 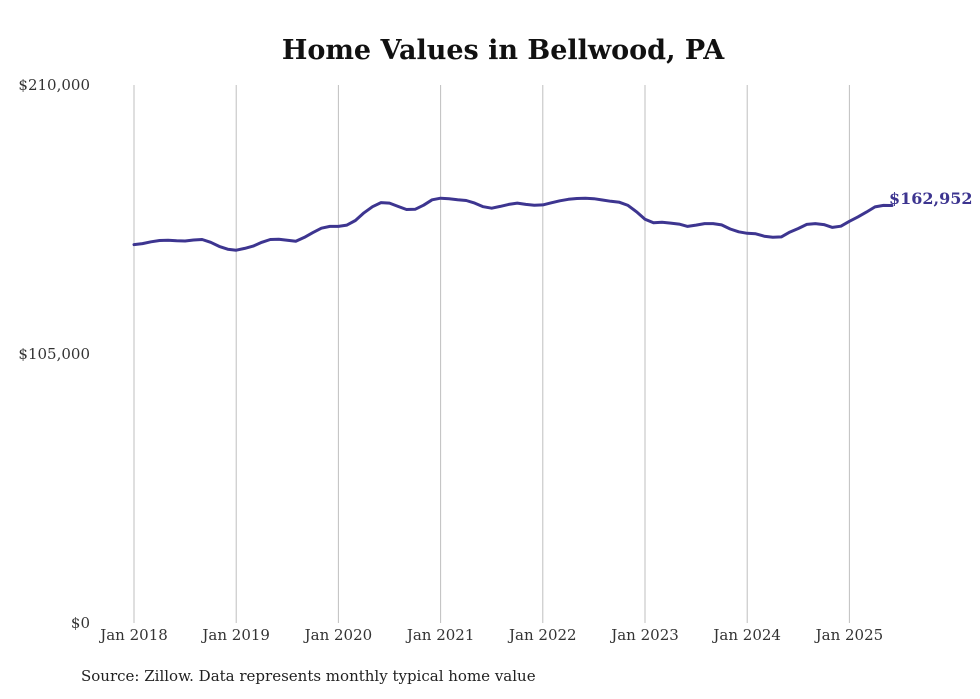 What do you see at coordinates (931, 198) in the screenshot?
I see `last-value-label: $162,952` at bounding box center [931, 198].